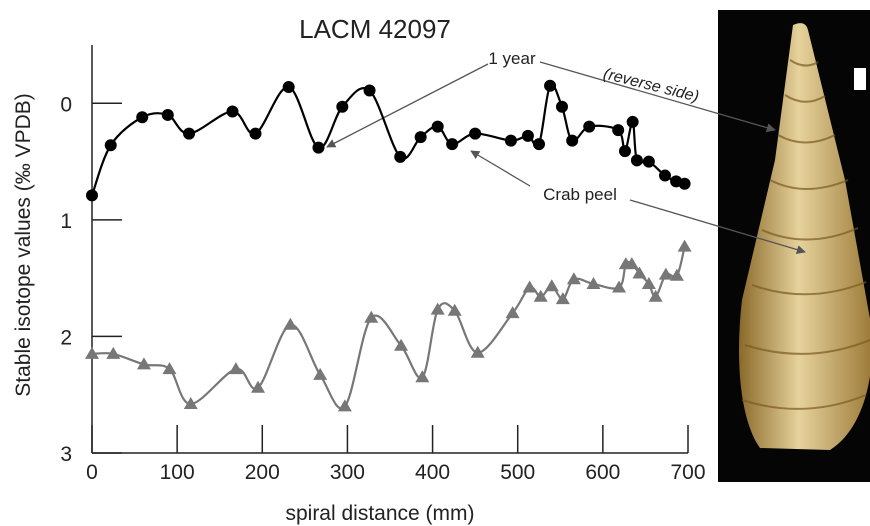 The height and width of the screenshot is (526, 870). Describe the element at coordinates (375, 29) in the screenshot. I see `chart-title: LACM 42097` at that location.